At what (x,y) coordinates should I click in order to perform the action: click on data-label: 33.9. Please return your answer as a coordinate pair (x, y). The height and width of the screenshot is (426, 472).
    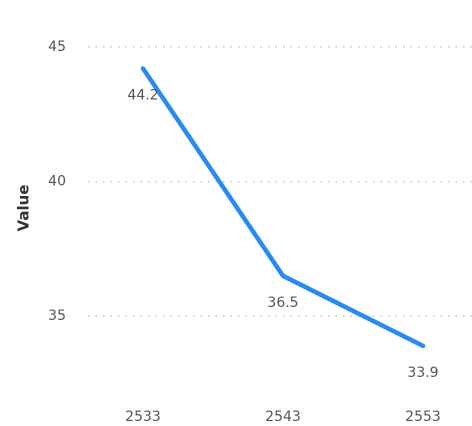
    Looking at the image, I should click on (422, 373).